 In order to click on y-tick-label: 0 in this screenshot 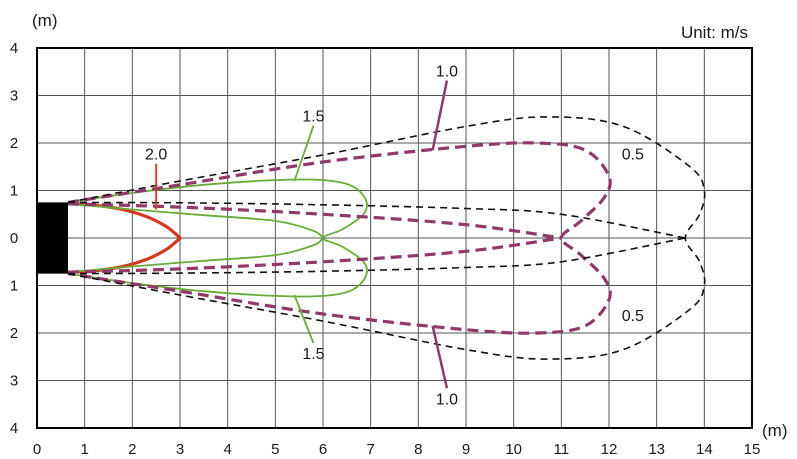, I will do `click(14, 238)`.